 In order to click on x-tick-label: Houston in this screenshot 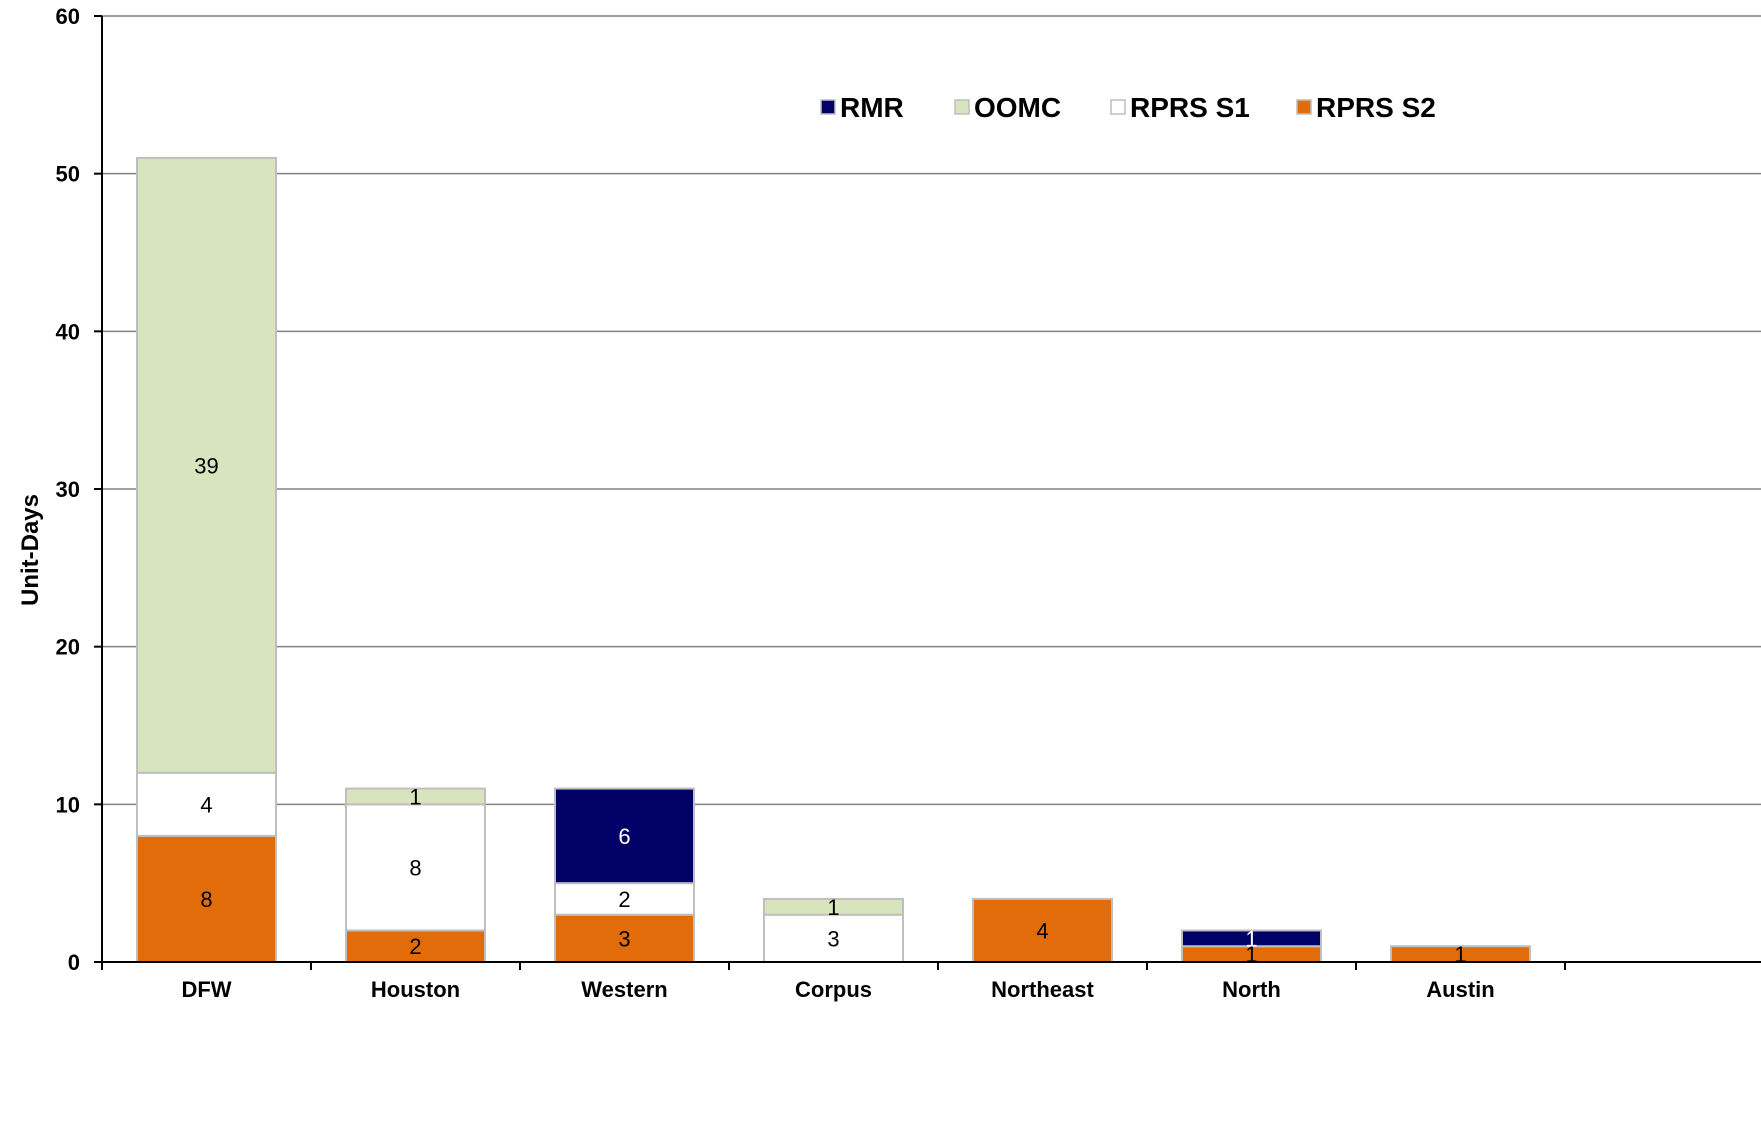, I will do `click(415, 989)`.